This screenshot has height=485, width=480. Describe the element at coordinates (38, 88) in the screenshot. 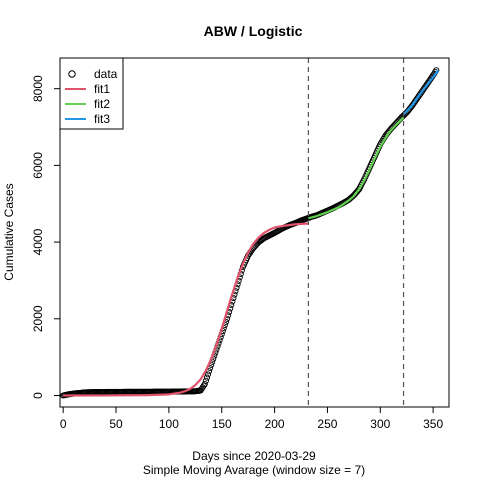

I see `y-tick-label: 8000` at that location.